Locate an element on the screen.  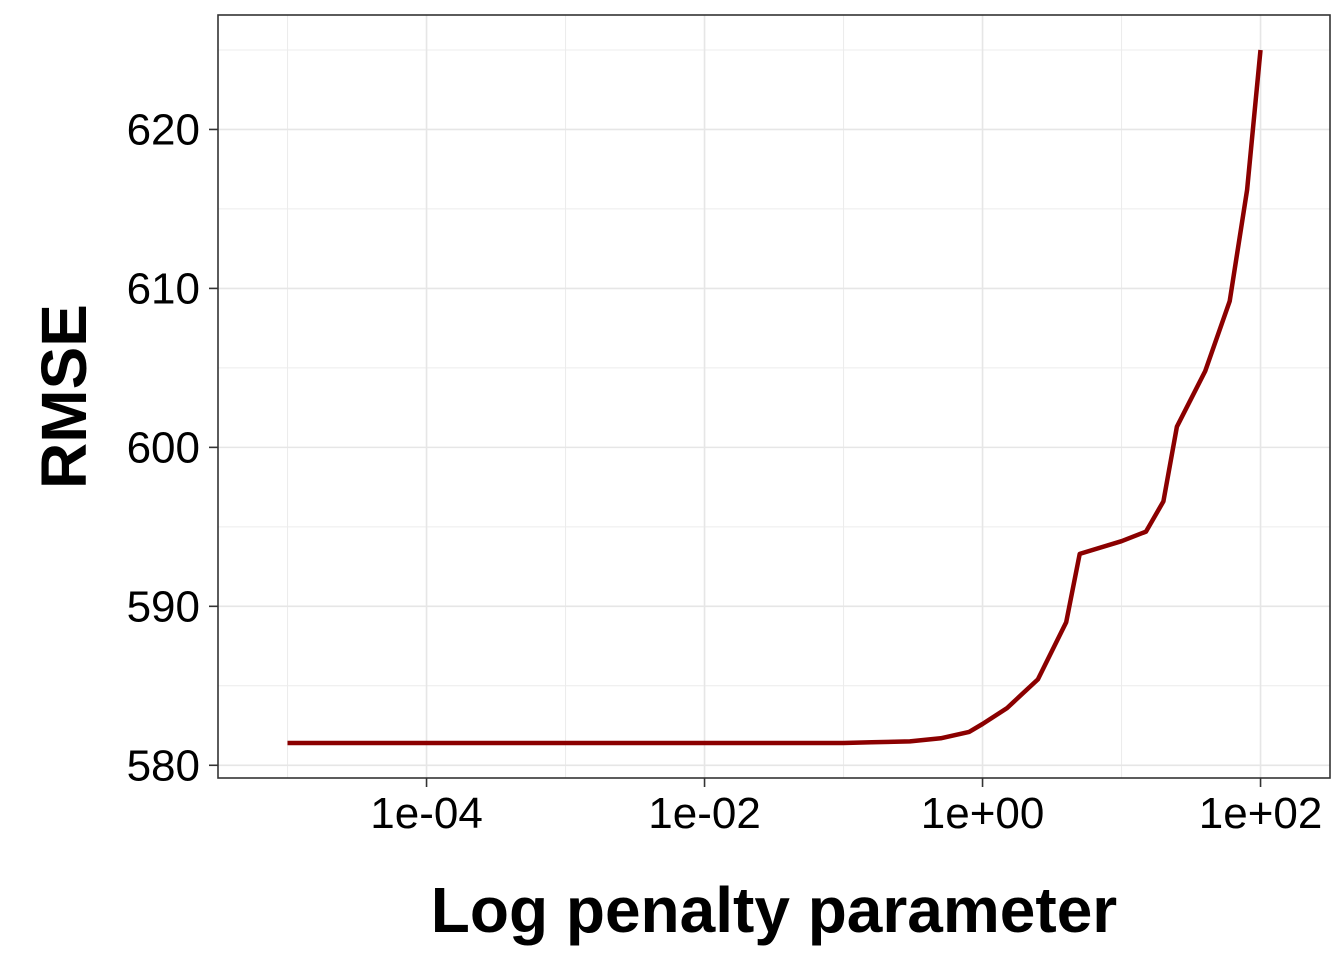
y-tick-label: 580 is located at coordinates (163, 765).